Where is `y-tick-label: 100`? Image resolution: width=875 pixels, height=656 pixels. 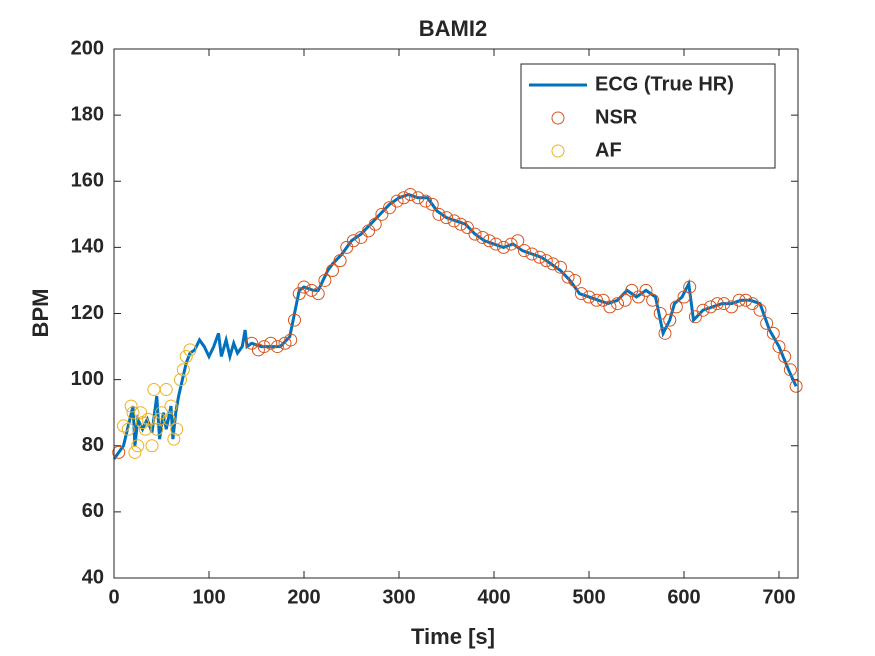 y-tick-label: 100 is located at coordinates (87, 379).